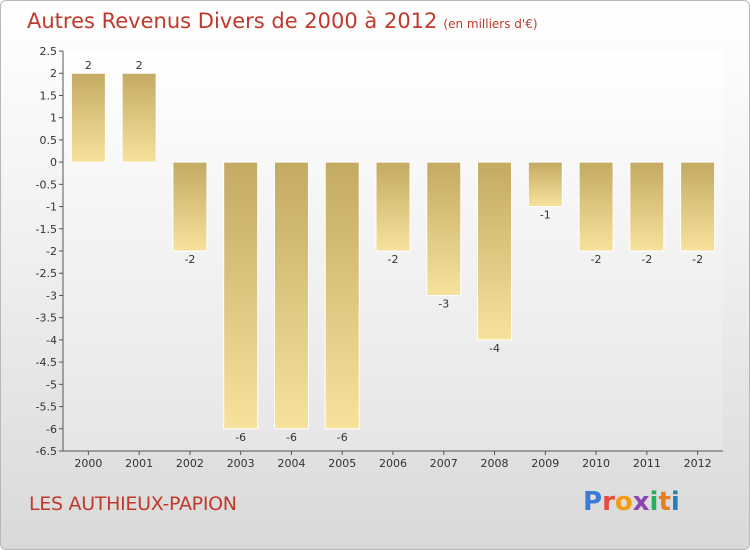 The height and width of the screenshot is (550, 750). I want to click on x-tick-label: 2006, so click(393, 463).